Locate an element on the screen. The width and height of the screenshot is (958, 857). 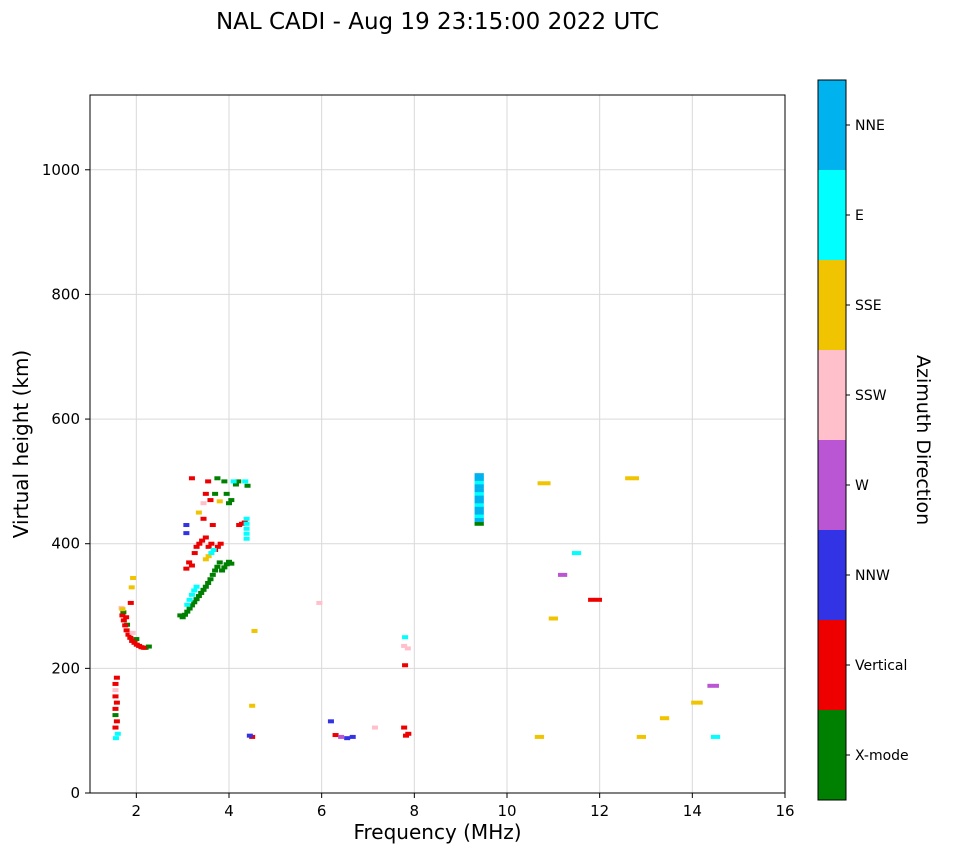
x-tick-label: 10 is located at coordinates (506, 811).